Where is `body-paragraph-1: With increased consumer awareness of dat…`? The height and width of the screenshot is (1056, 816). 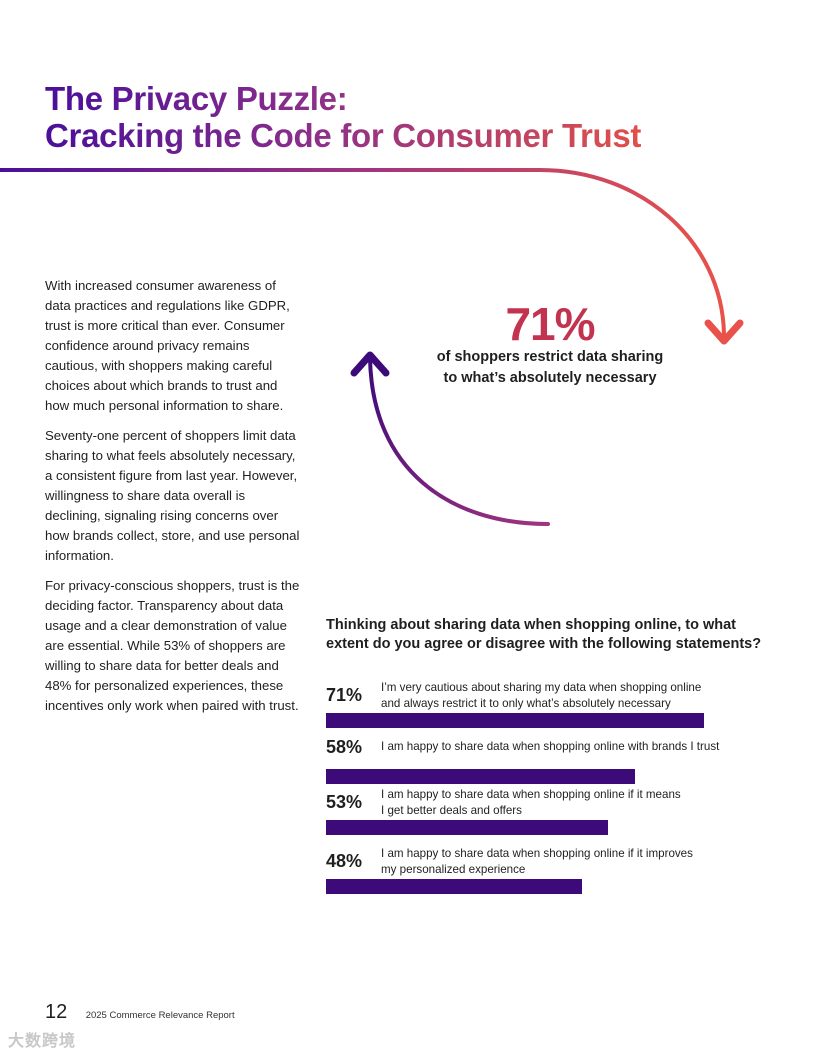 body-paragraph-1: With increased consumer awareness of dat… is located at coordinates (167, 345).